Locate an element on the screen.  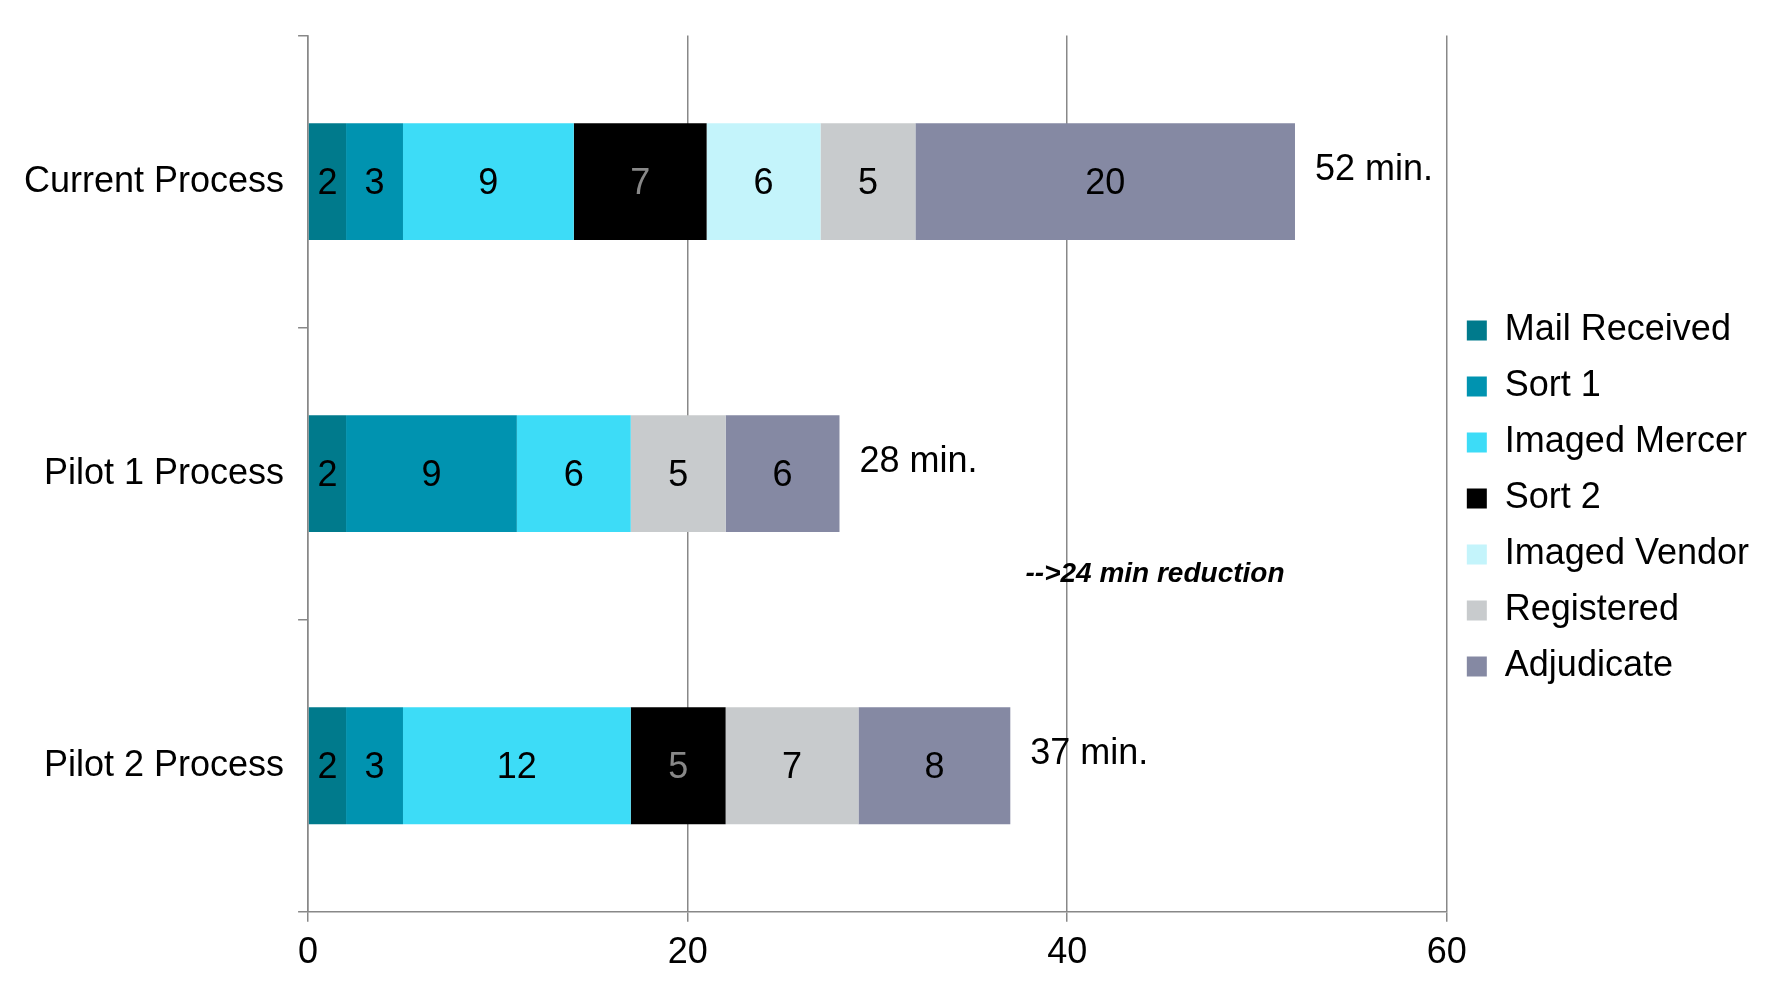
total-label: 37 min. is located at coordinates (1089, 751).